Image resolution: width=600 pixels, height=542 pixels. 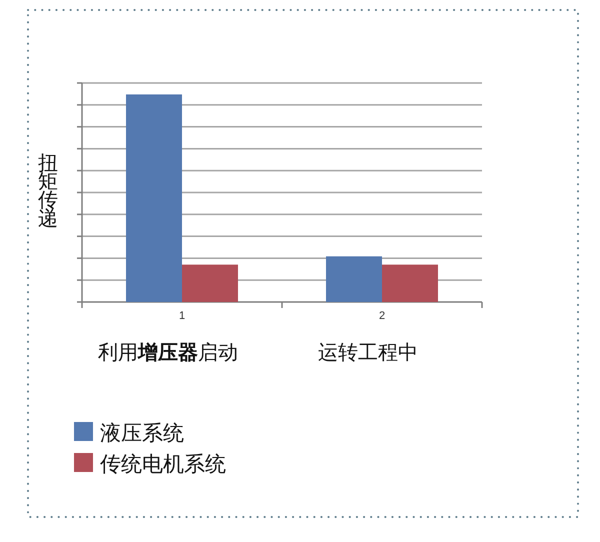 I want to click on text: 运转工程中, so click(x=368, y=353).